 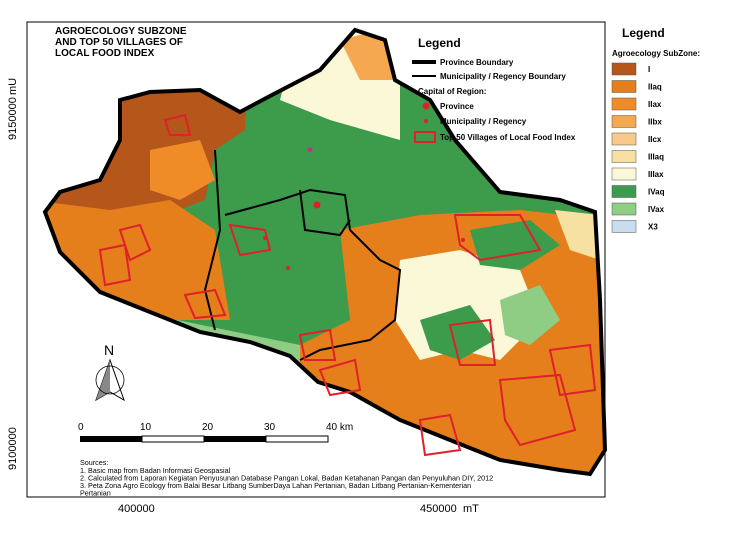 What do you see at coordinates (653, 227) in the screenshot?
I see `legend-label: X3` at bounding box center [653, 227].